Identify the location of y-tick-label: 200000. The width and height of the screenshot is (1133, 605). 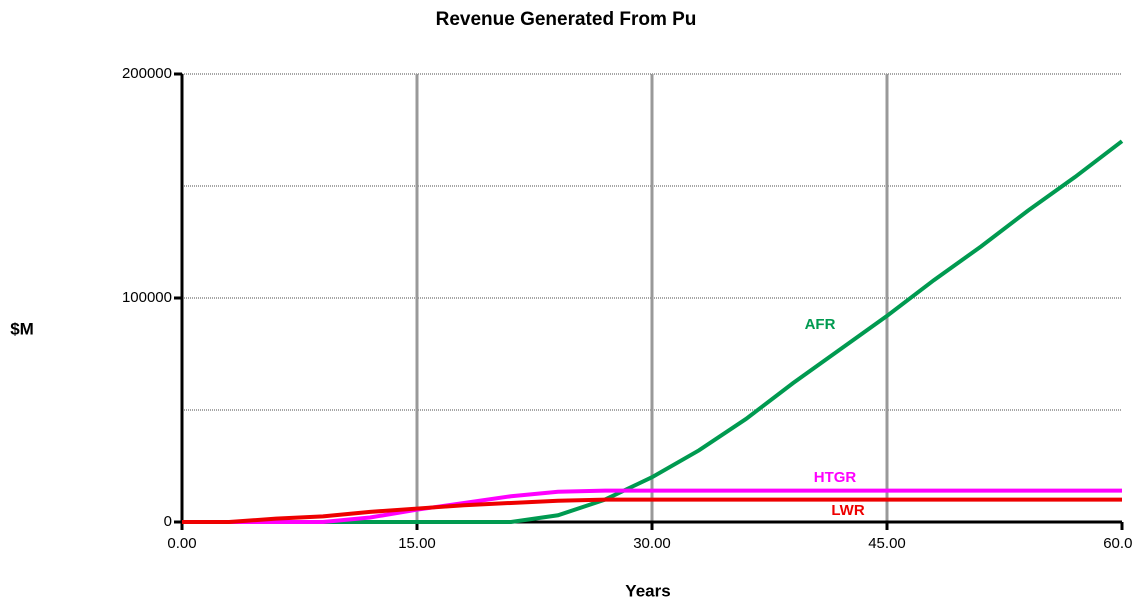
(147, 73).